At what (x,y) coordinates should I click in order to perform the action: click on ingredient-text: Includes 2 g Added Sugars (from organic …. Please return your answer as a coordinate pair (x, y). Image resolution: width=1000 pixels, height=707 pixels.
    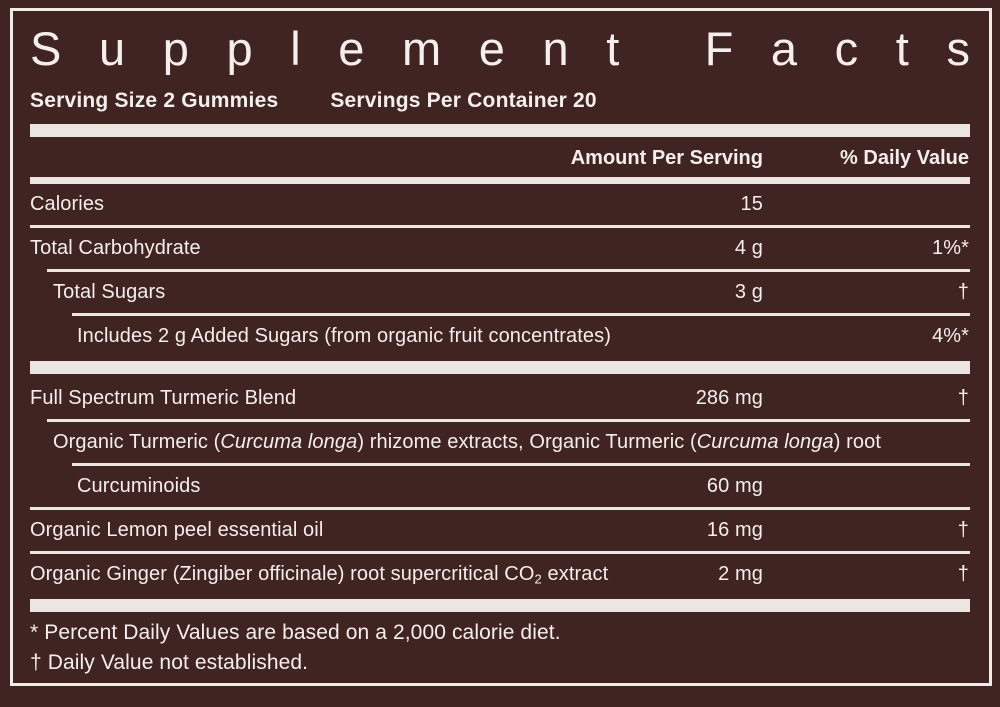
    Looking at the image, I should click on (344, 336).